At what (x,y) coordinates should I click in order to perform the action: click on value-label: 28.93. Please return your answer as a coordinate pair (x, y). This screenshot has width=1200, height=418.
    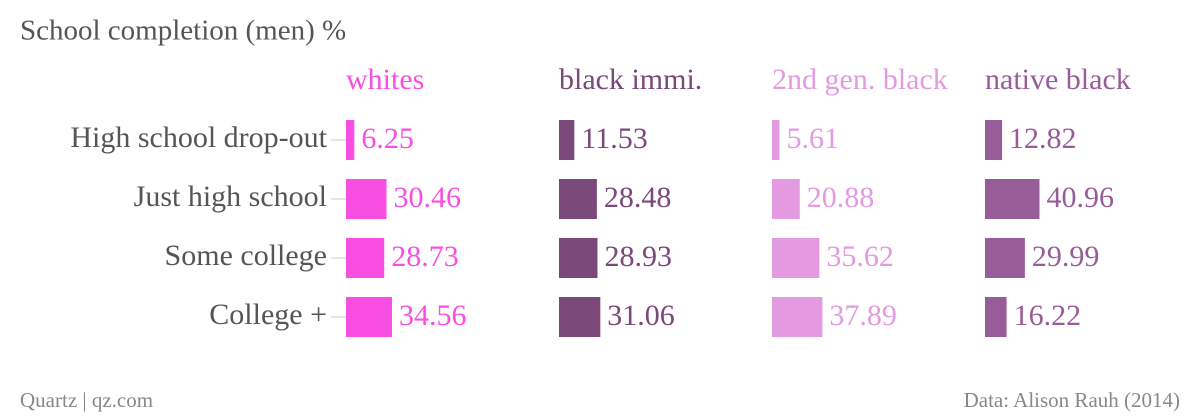
    Looking at the image, I should click on (638, 256).